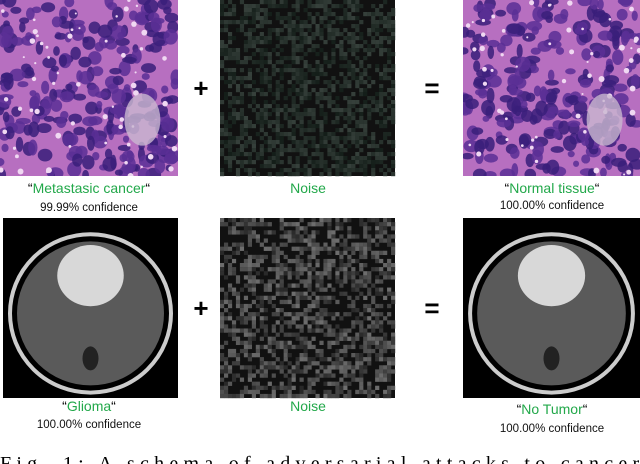 This screenshot has width=640, height=464. What do you see at coordinates (34, 79) in the screenshot?
I see `stroma` at bounding box center [34, 79].